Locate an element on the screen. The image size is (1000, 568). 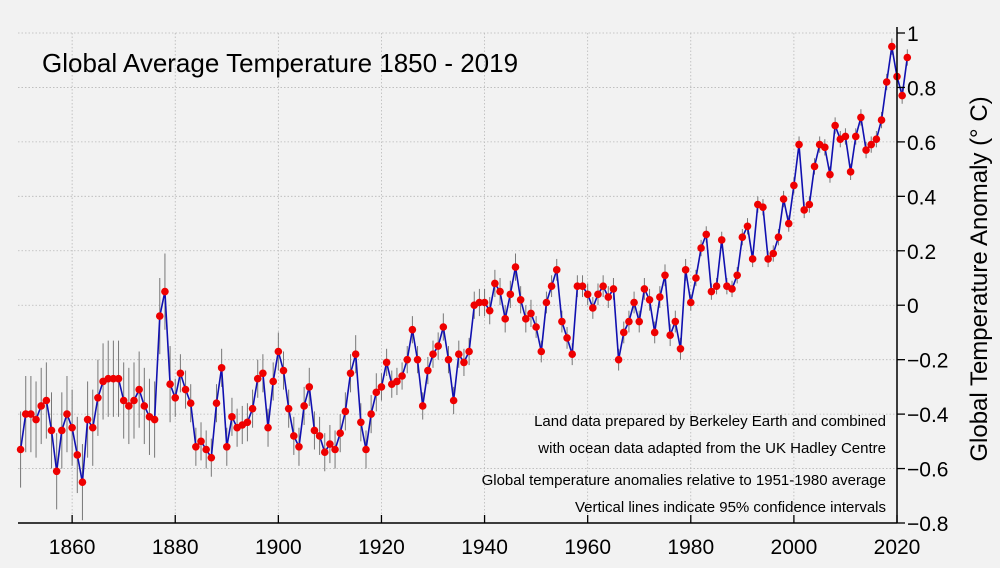
y-tick-label: 0.2 is located at coordinates (921, 252).